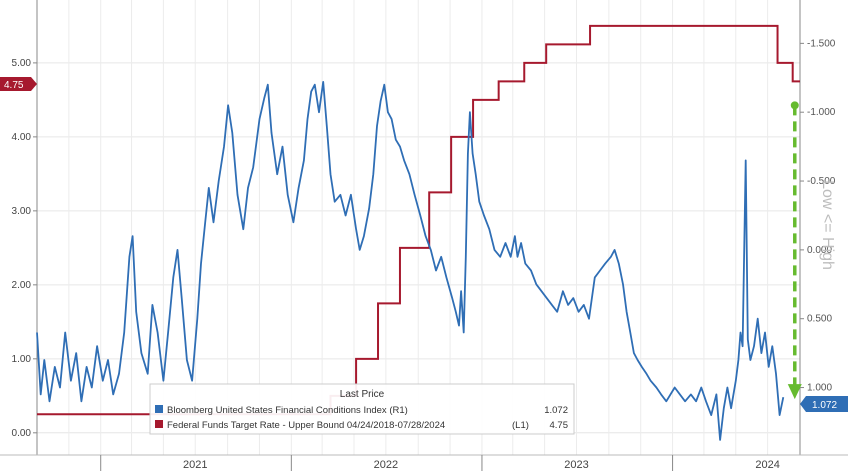 Image resolution: width=848 pixels, height=471 pixels. What do you see at coordinates (767, 465) in the screenshot?
I see `x-year-label-3: 2024` at bounding box center [767, 465].